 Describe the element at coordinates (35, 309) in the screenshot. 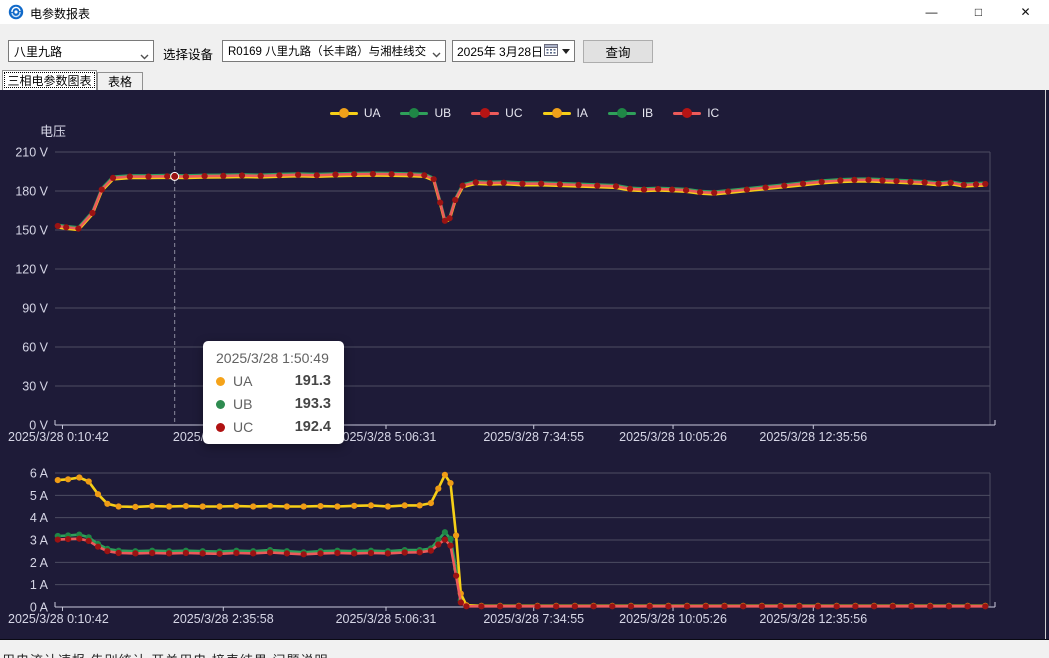

I see `svg-text: 90 V` at that location.